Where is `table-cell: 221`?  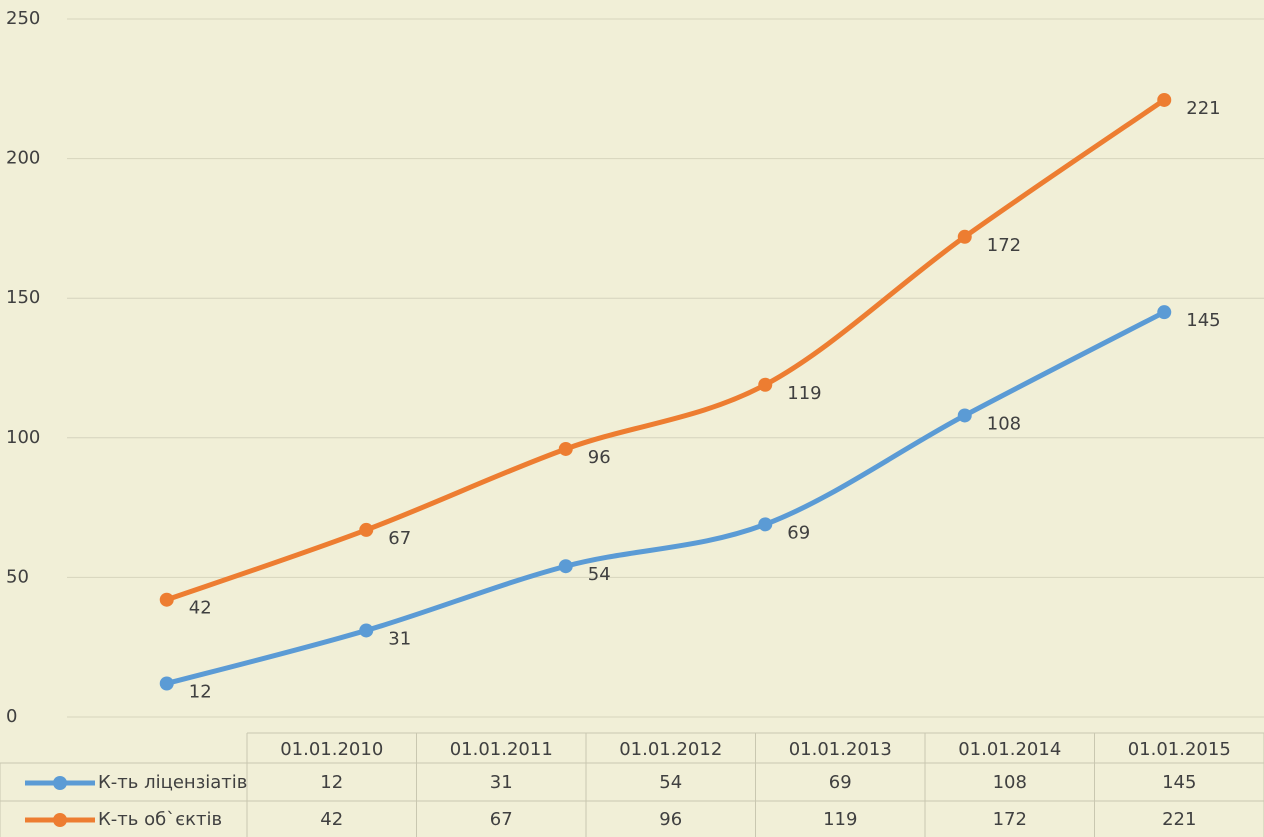
table-cell: 221 is located at coordinates (1179, 819).